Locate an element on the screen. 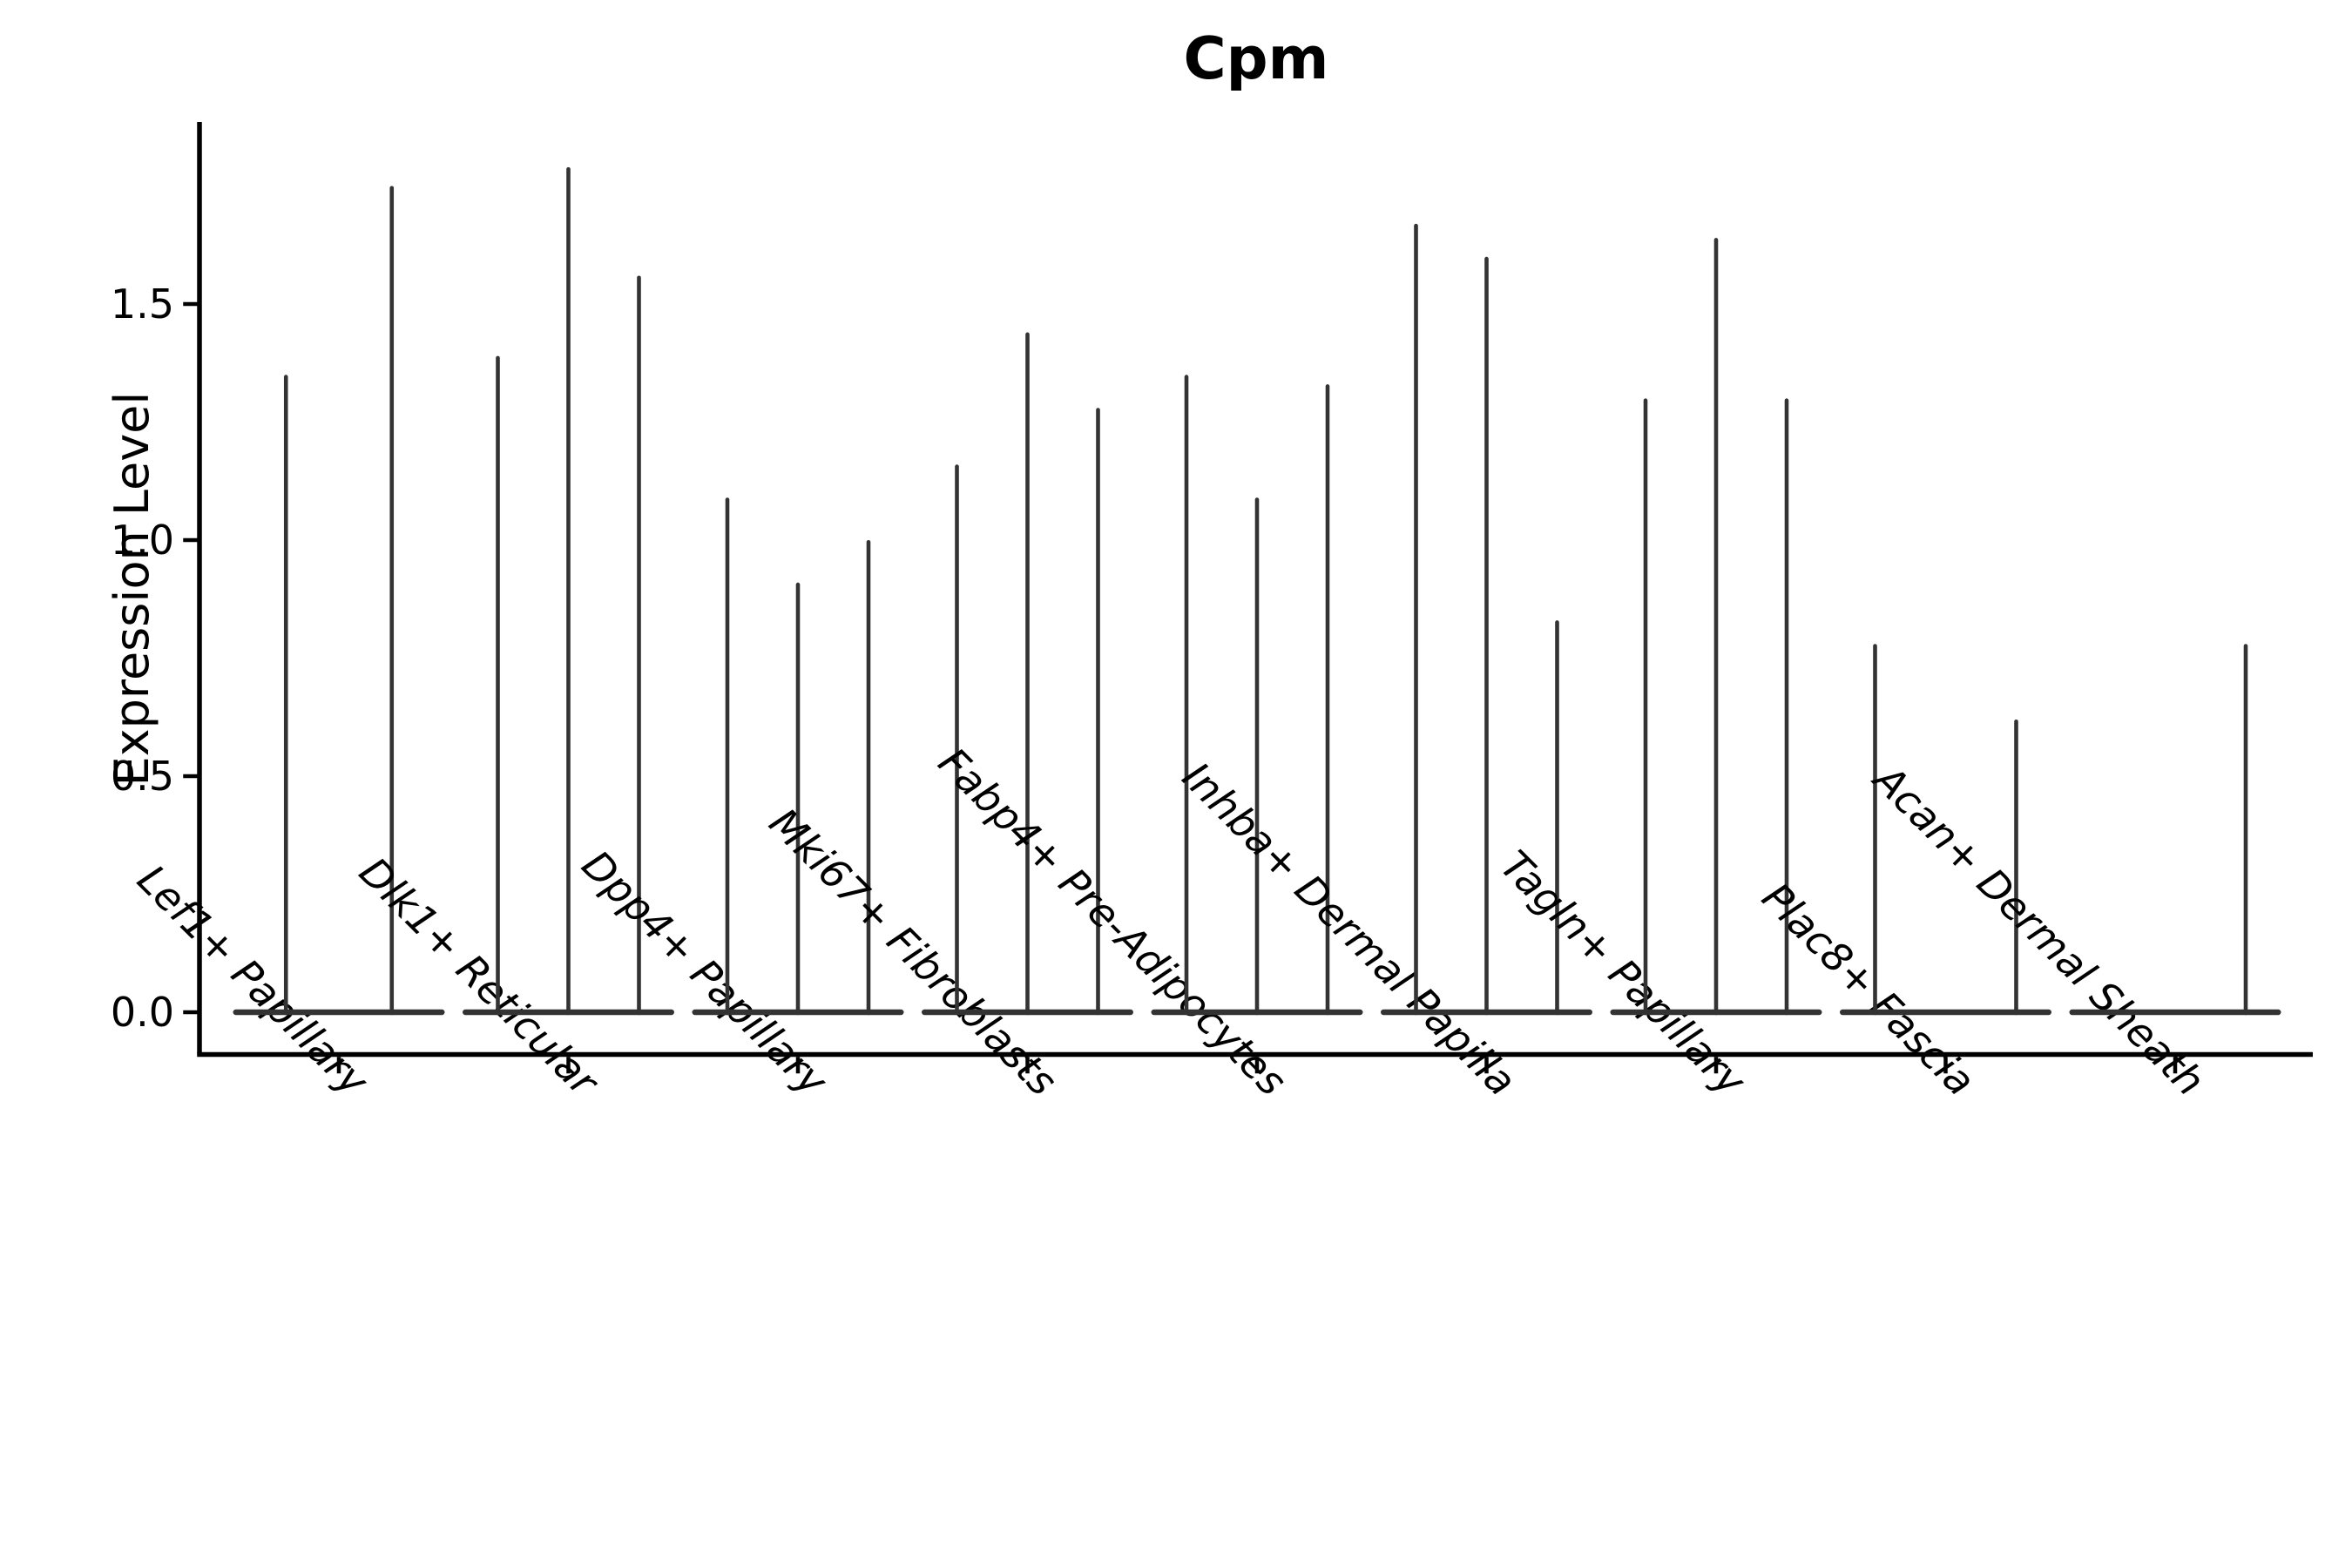  y-tick-label-3: 1.5 is located at coordinates (142, 304).